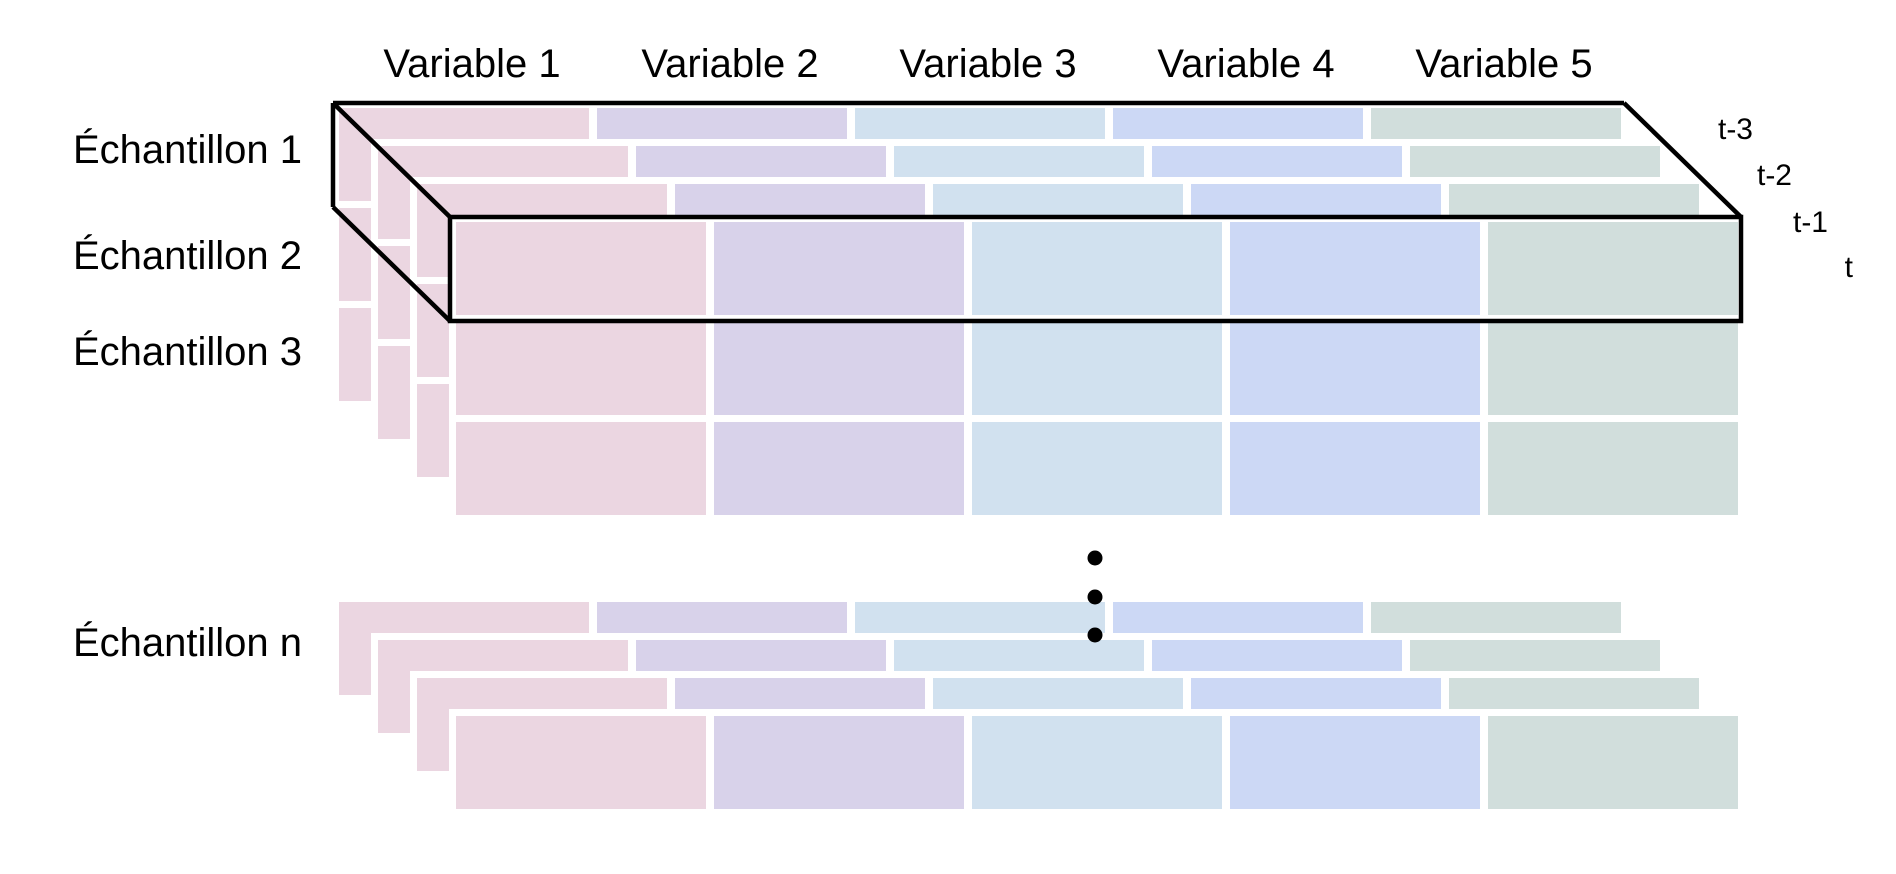  What do you see at coordinates (187, 256) in the screenshot?
I see `sample-2-label: Échantillon 2` at bounding box center [187, 256].